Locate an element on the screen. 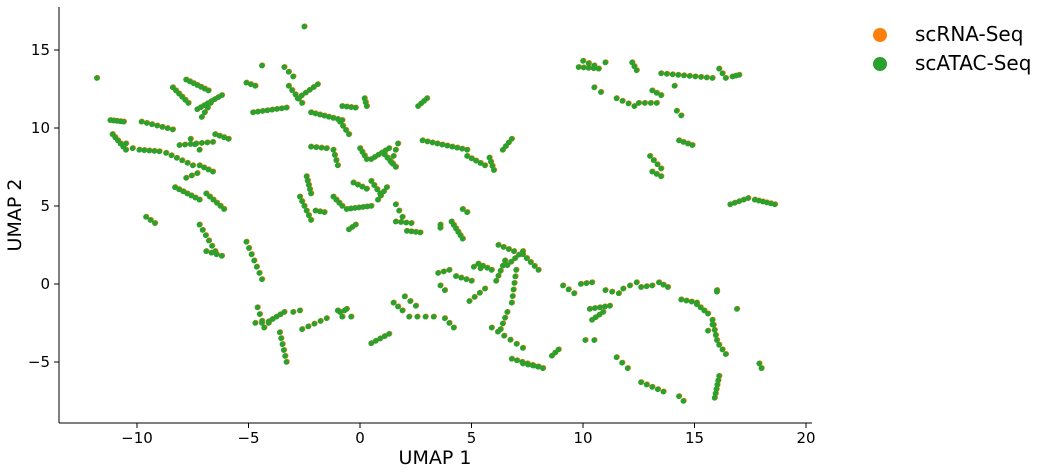  y-tick-label: 15 is located at coordinates (40, 50).